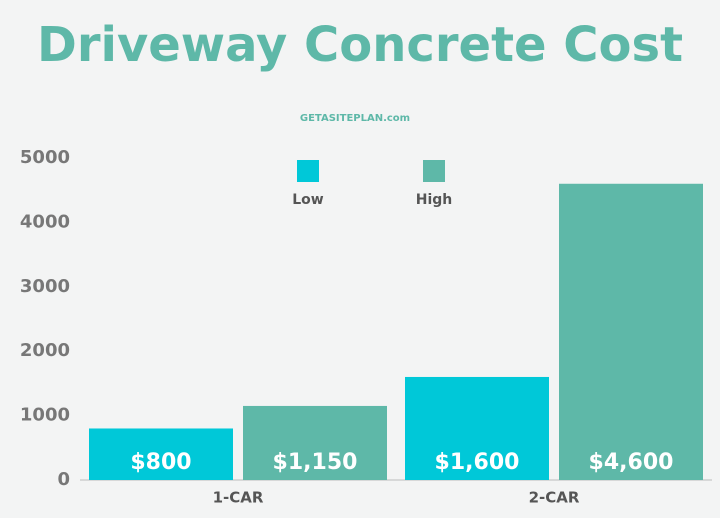  I want to click on y-tick-label: 0, so click(63, 479).